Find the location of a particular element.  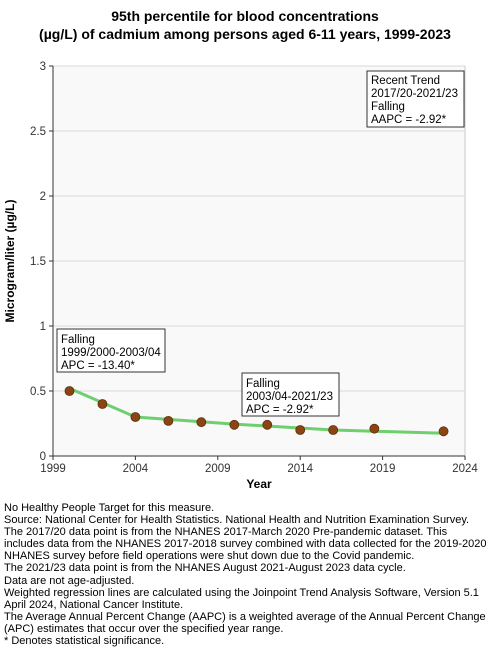

annotation-text: 1999/2000-2003/04 is located at coordinates (111, 353).